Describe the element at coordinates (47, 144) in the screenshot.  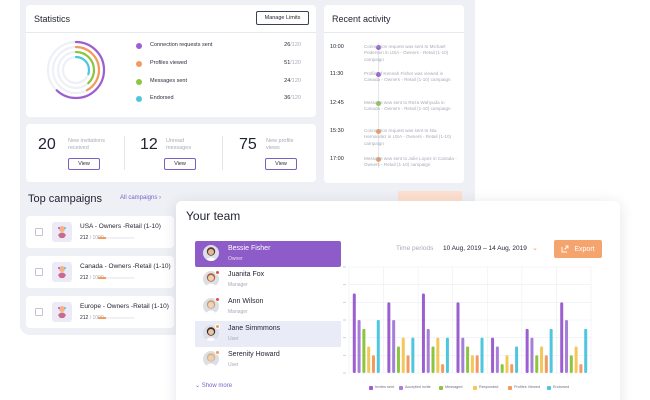
I see `counter-number: 20` at that location.